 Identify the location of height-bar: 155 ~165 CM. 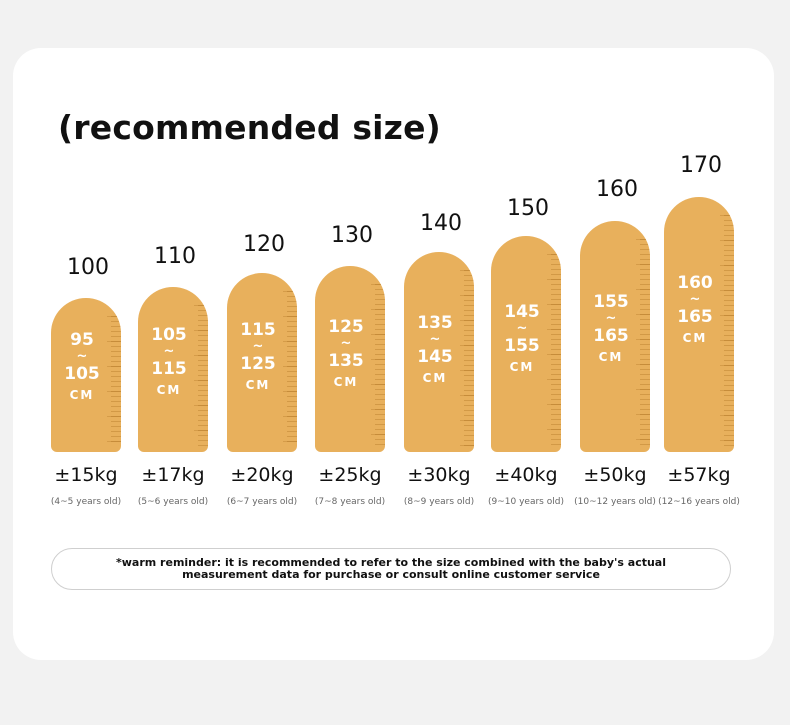
(615, 336).